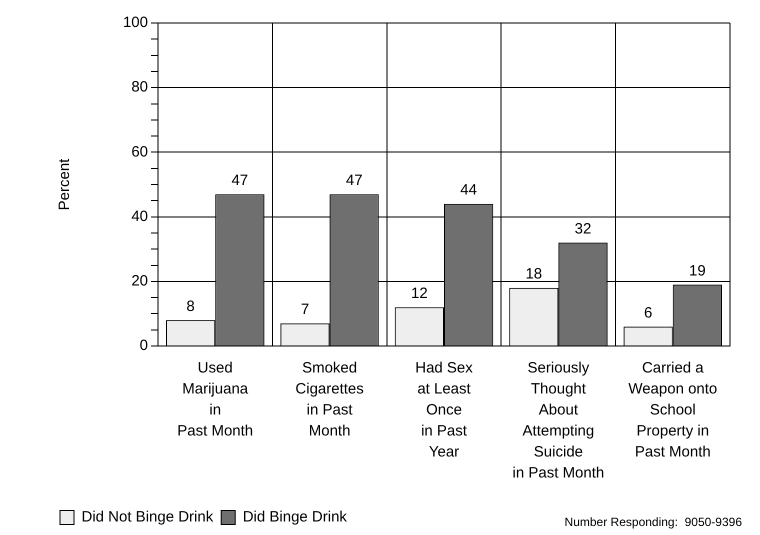 The height and width of the screenshot is (535, 760). I want to click on data-label: 6, so click(648, 313).